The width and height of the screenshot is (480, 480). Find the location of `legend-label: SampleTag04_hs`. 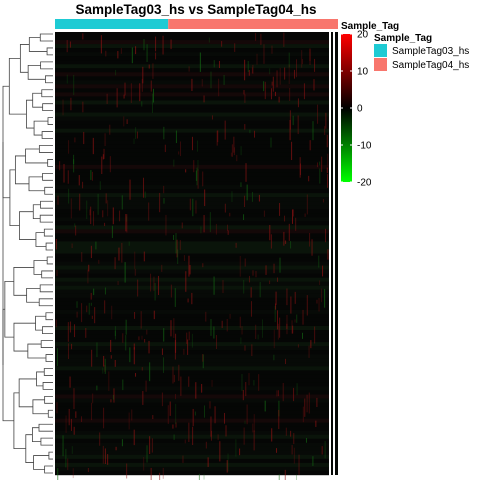

legend-label: SampleTag04_hs is located at coordinates (430, 65).